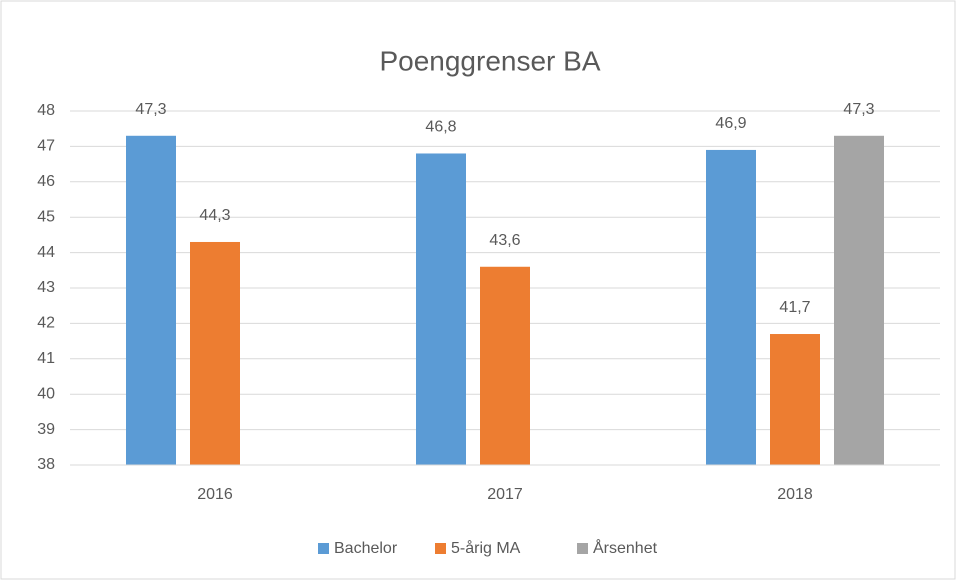 Image resolution: width=957 pixels, height=581 pixels. Describe the element at coordinates (795, 494) in the screenshot. I see `x-tick-label: 2018` at that location.